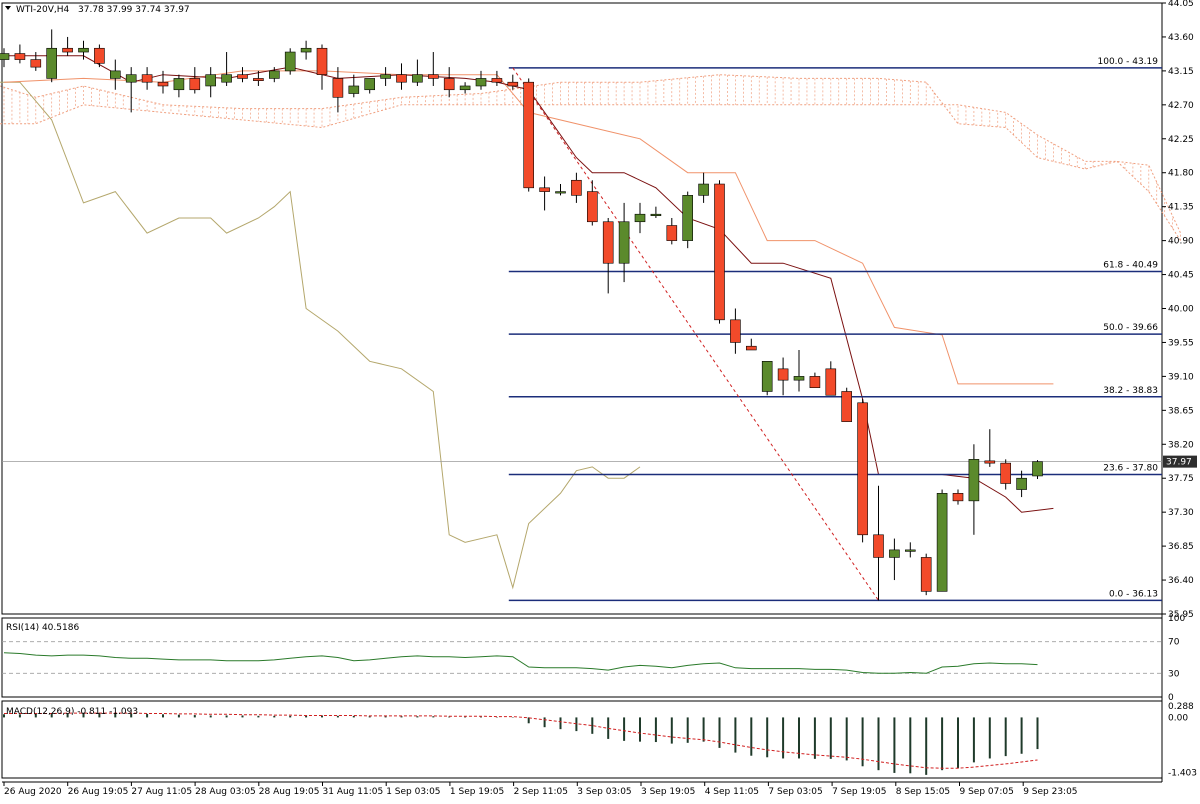 The width and height of the screenshot is (1200, 804). I want to click on time-label: 28 Aug 03:05, so click(225, 792).